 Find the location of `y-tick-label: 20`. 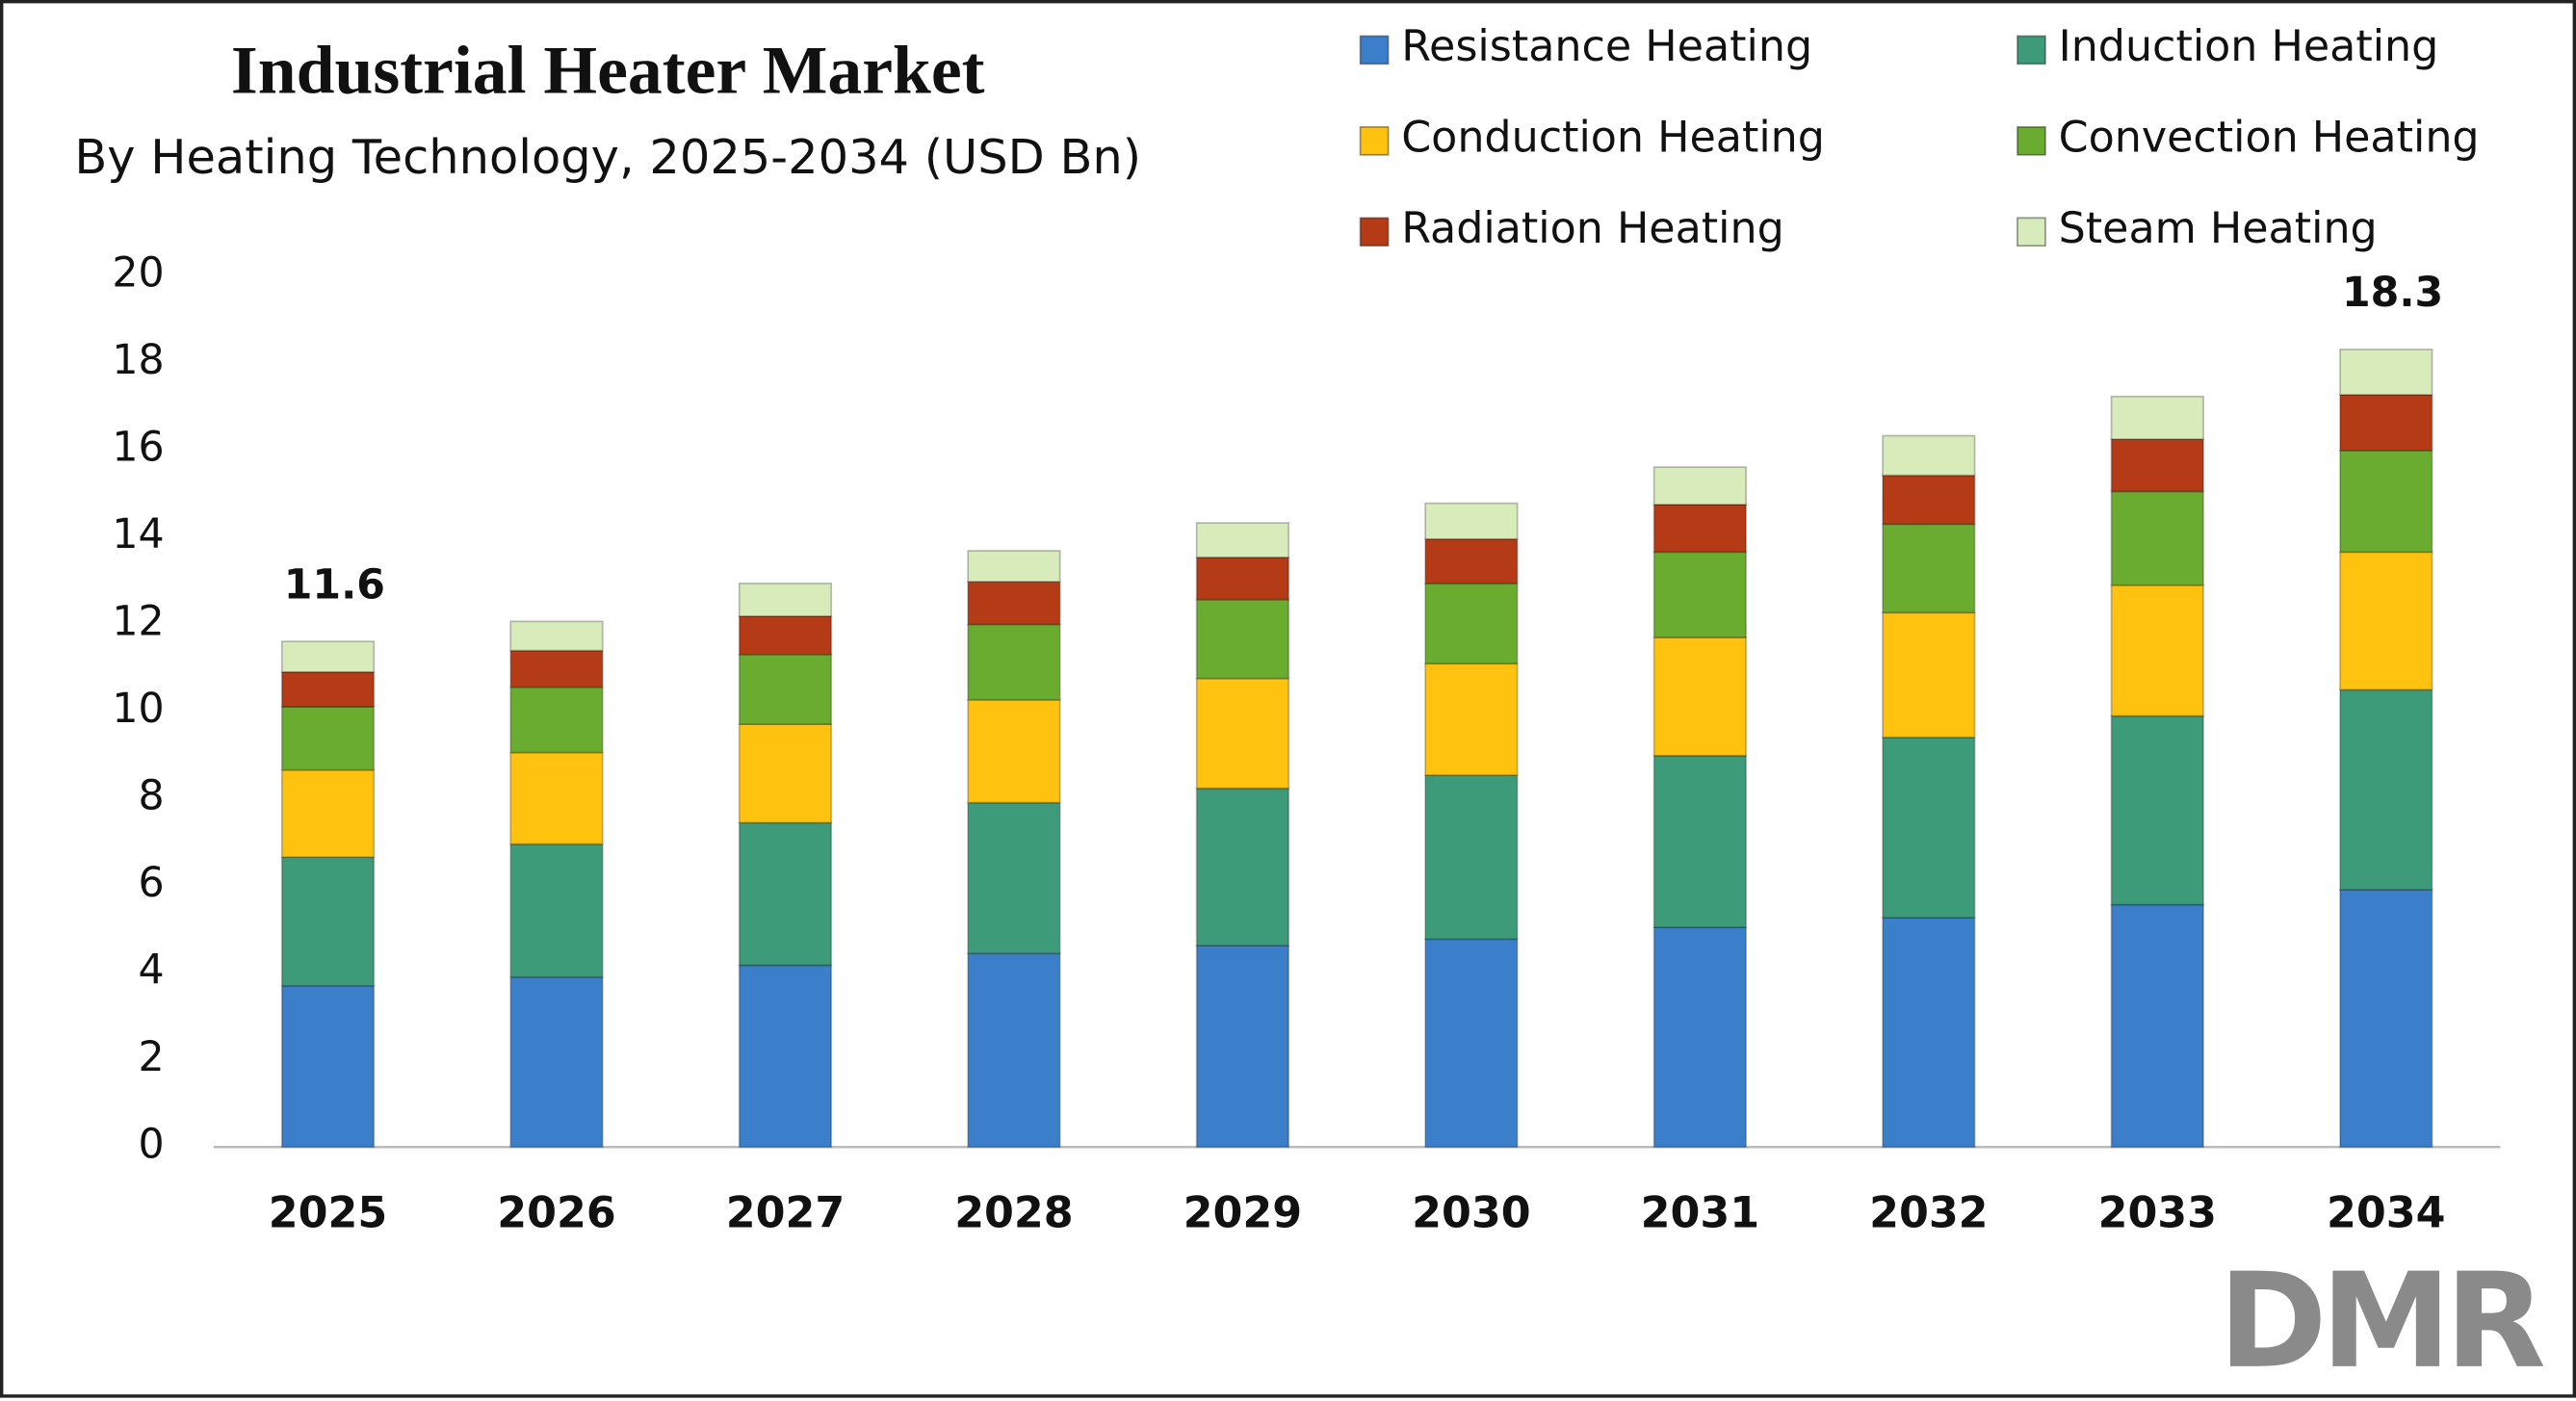

y-tick-label: 20 is located at coordinates (138, 272).